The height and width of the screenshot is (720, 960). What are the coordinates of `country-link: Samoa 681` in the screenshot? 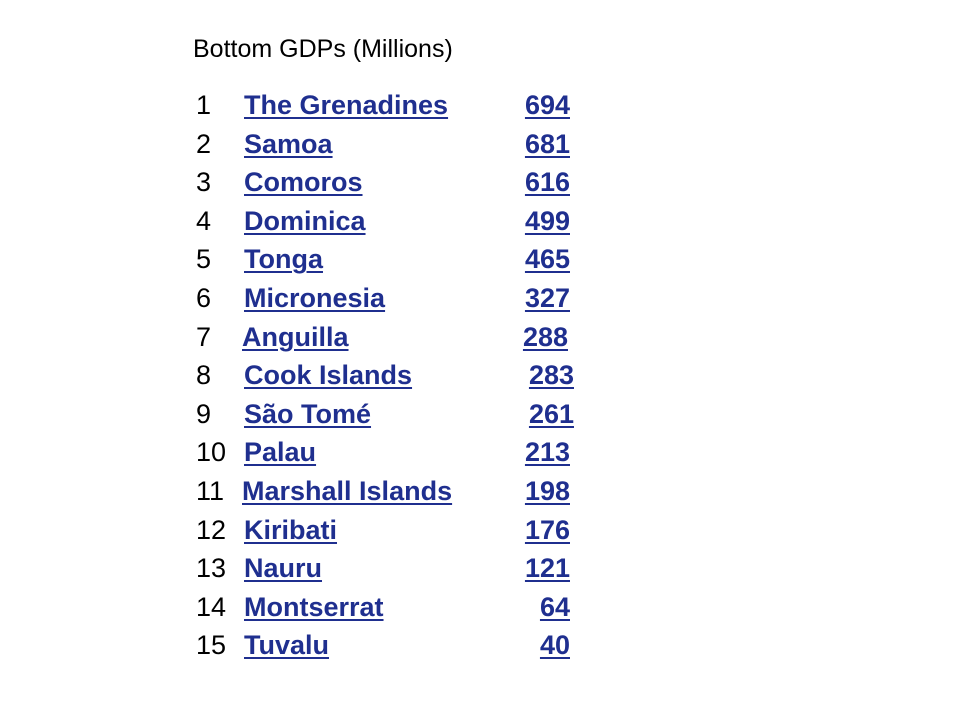 It's located at (407, 144).